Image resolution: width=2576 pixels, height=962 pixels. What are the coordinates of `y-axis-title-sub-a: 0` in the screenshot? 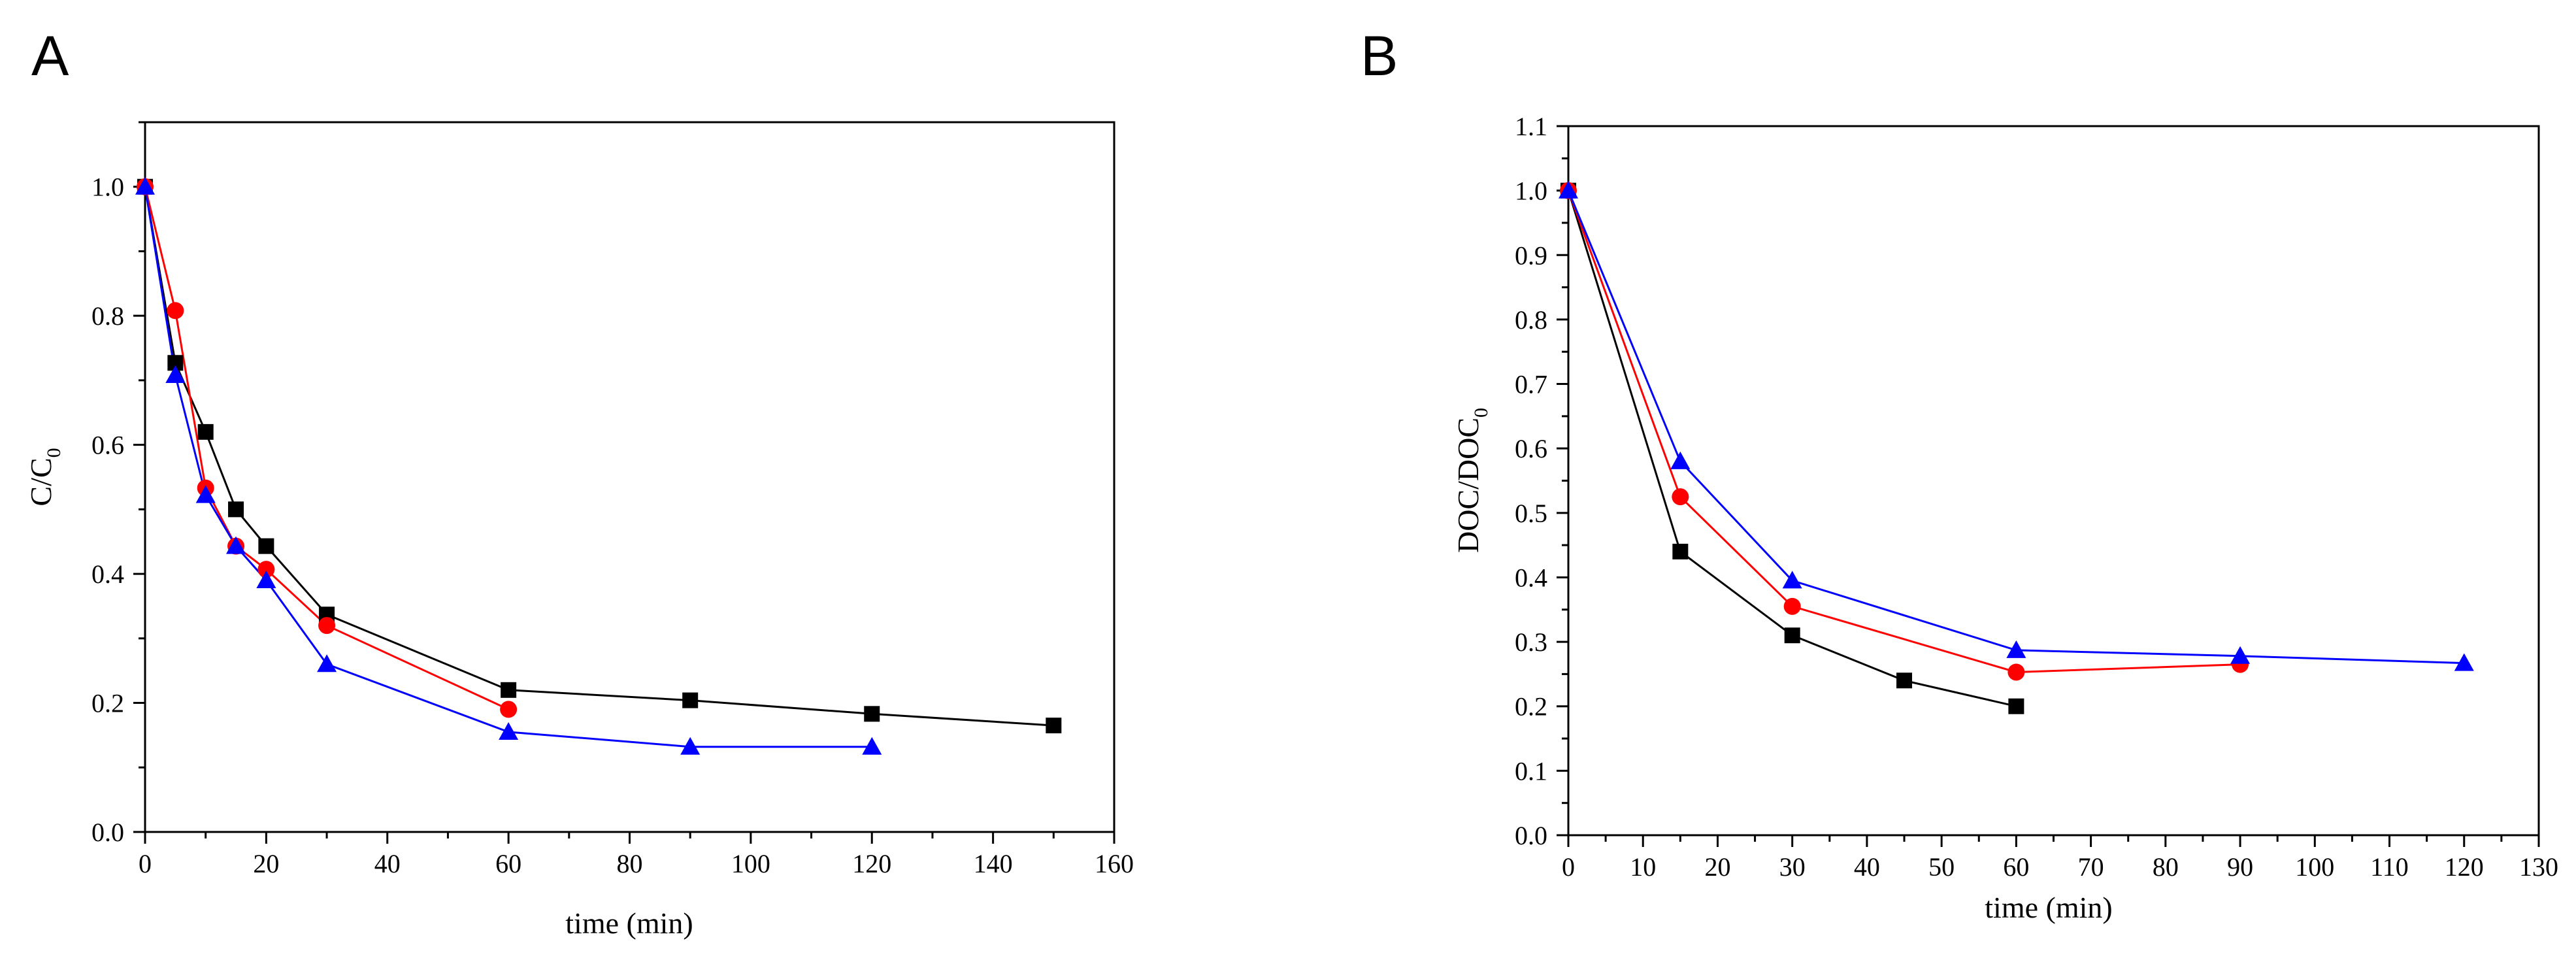 It's located at (54, 452).